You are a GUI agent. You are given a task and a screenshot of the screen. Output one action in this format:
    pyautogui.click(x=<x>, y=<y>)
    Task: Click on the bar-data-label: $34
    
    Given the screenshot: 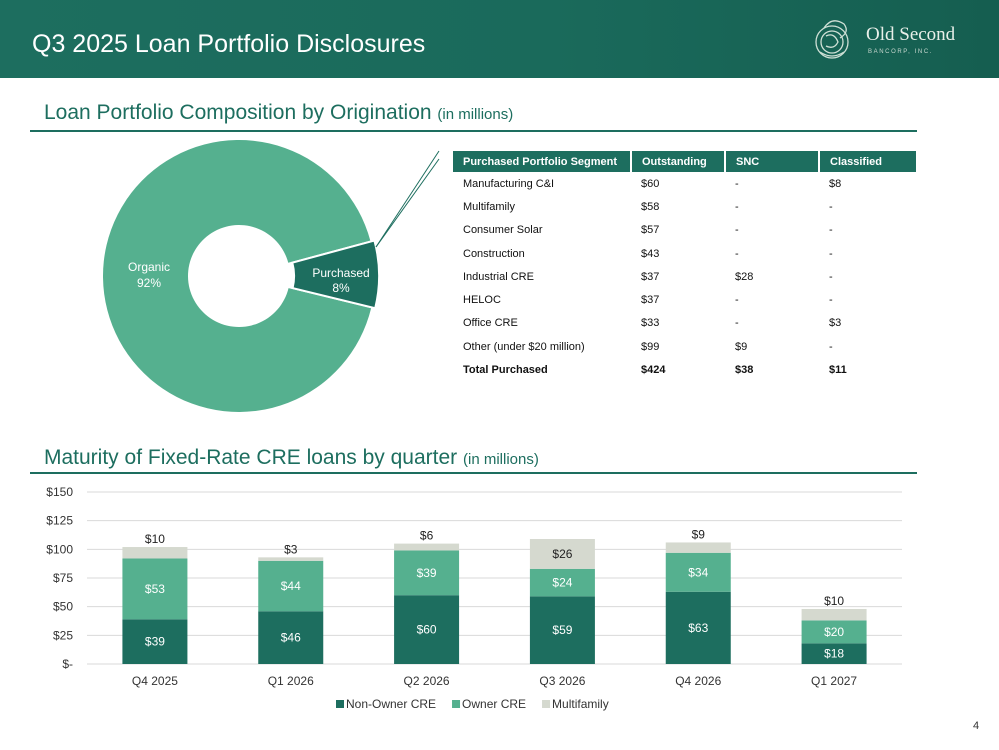 What is the action you would take?
    pyautogui.click(x=698, y=572)
    